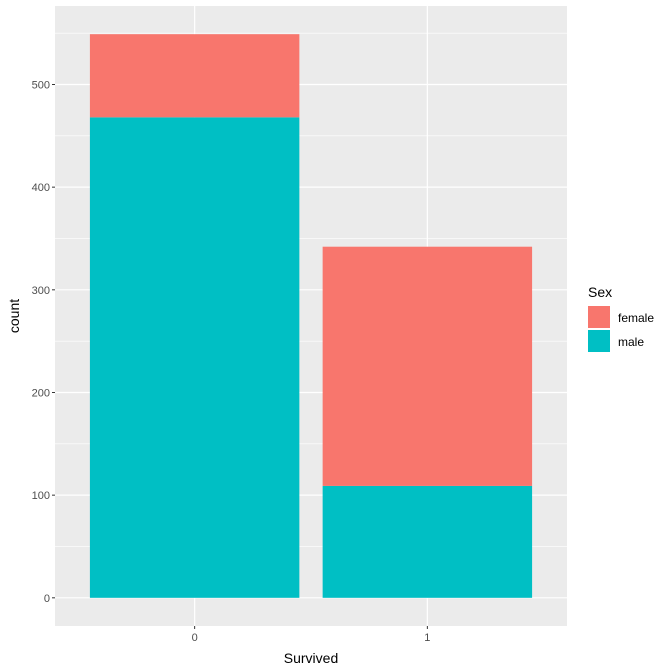 This screenshot has height=672, width=672. I want to click on legend-title: Sex, so click(600, 292).